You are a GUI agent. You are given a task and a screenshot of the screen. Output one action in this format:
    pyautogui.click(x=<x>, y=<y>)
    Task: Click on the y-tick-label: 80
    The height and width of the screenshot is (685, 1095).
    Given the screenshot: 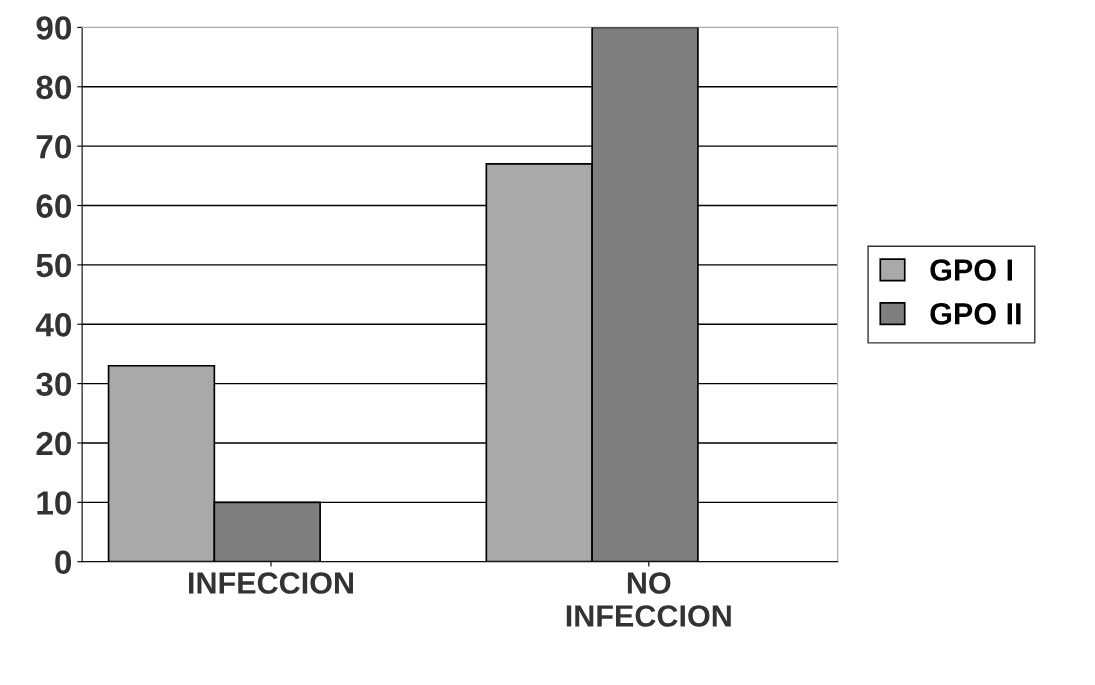 What is the action you would take?
    pyautogui.click(x=54, y=87)
    